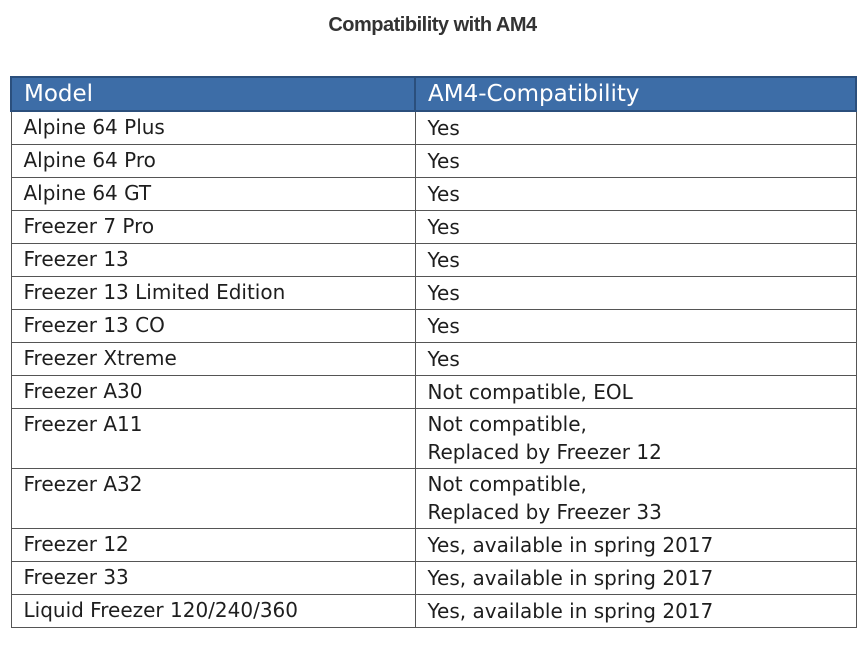 The height and width of the screenshot is (658, 865). I want to click on table-row: Alpine 64 Plus Yes, so click(433, 127).